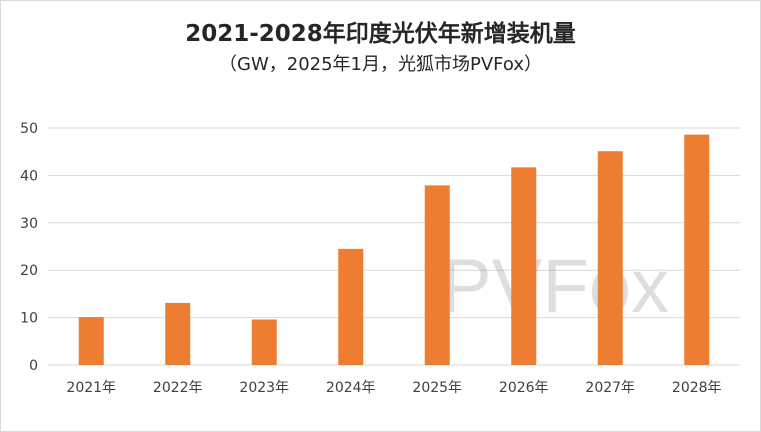 This screenshot has width=761, height=432. Describe the element at coordinates (380, 64) in the screenshot. I see `chart-subtitle: （GW，2025年1月，光狐市场PVFox）` at that location.